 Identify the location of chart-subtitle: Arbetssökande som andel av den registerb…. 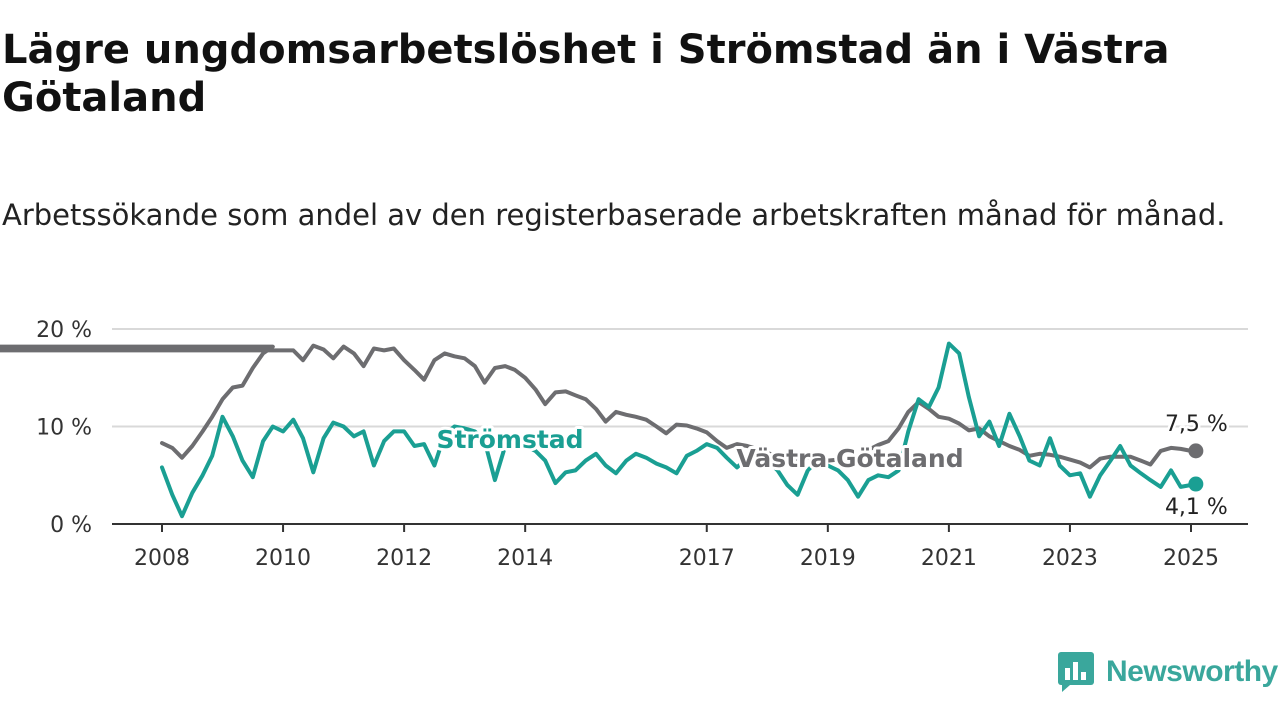
(614, 215).